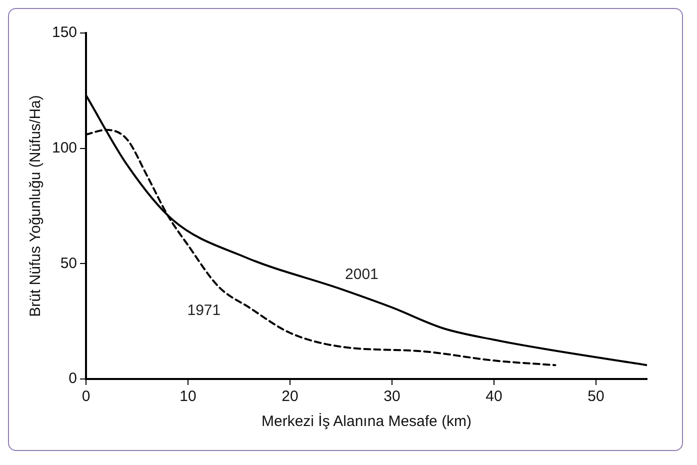 The width and height of the screenshot is (697, 465). I want to click on x-tick-label: 10, so click(188, 397).